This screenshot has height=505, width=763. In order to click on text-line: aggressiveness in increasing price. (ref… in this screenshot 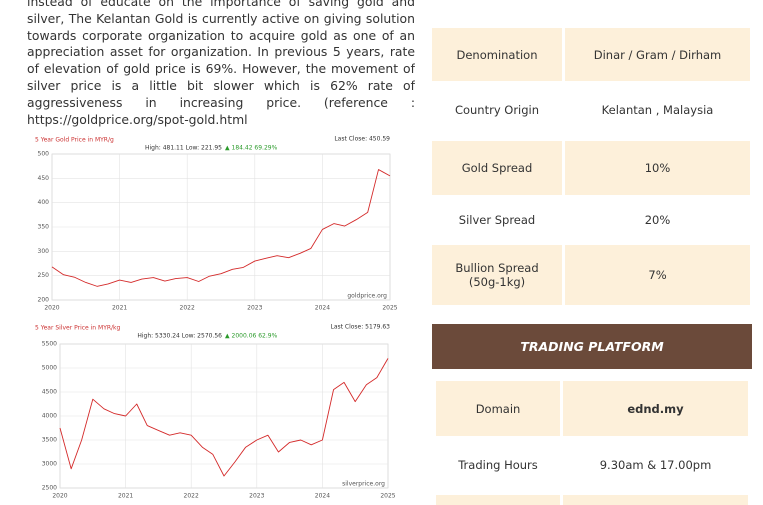, I will do `click(221, 102)`.